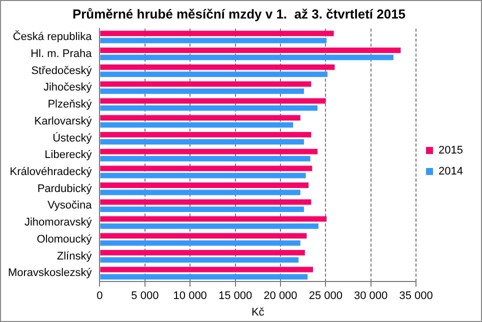 Image resolution: width=482 pixels, height=322 pixels. What do you see at coordinates (325, 296) in the screenshot?
I see `x-tick-label: 25 000` at bounding box center [325, 296].